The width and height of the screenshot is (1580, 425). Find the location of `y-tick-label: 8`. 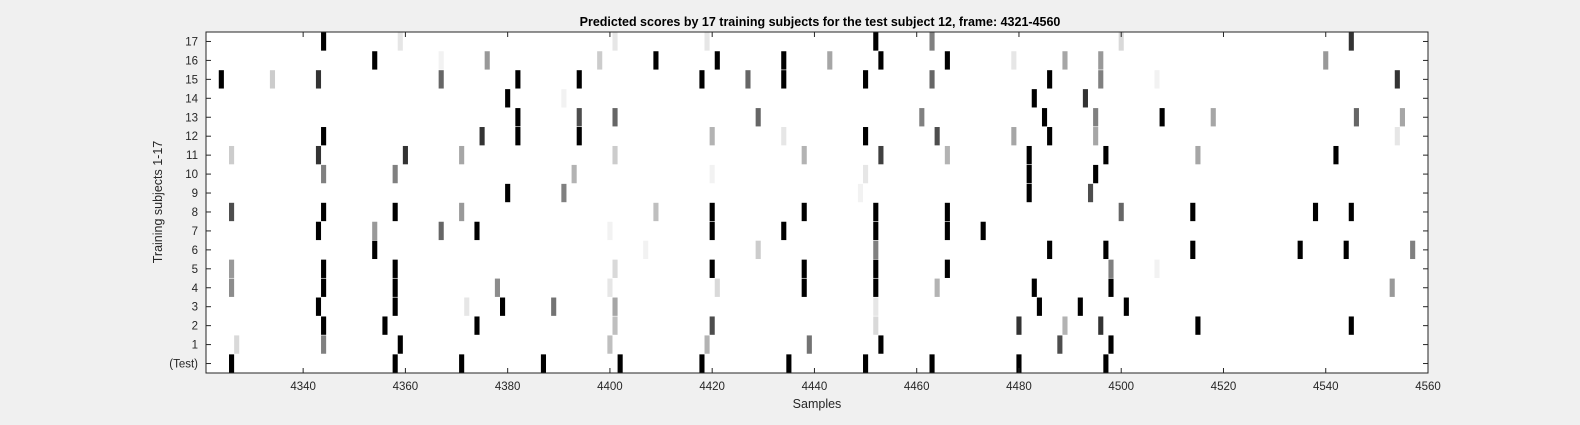

y-tick-label: 8 is located at coordinates (195, 213).